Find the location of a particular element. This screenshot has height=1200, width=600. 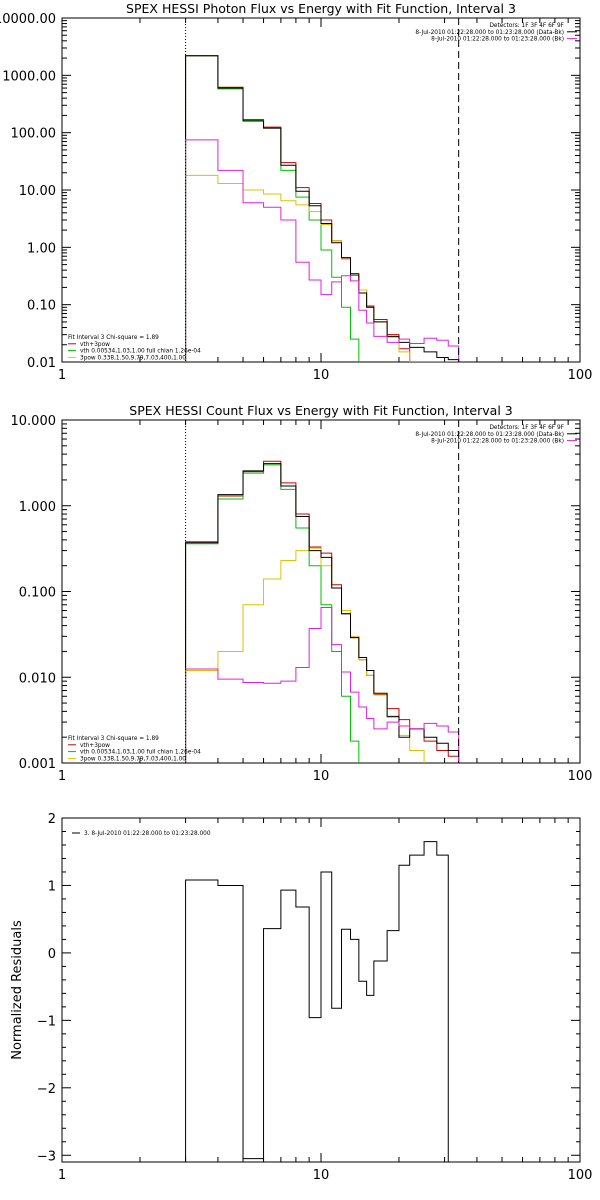

series-nonthermal is located at coordinates (322, 655).